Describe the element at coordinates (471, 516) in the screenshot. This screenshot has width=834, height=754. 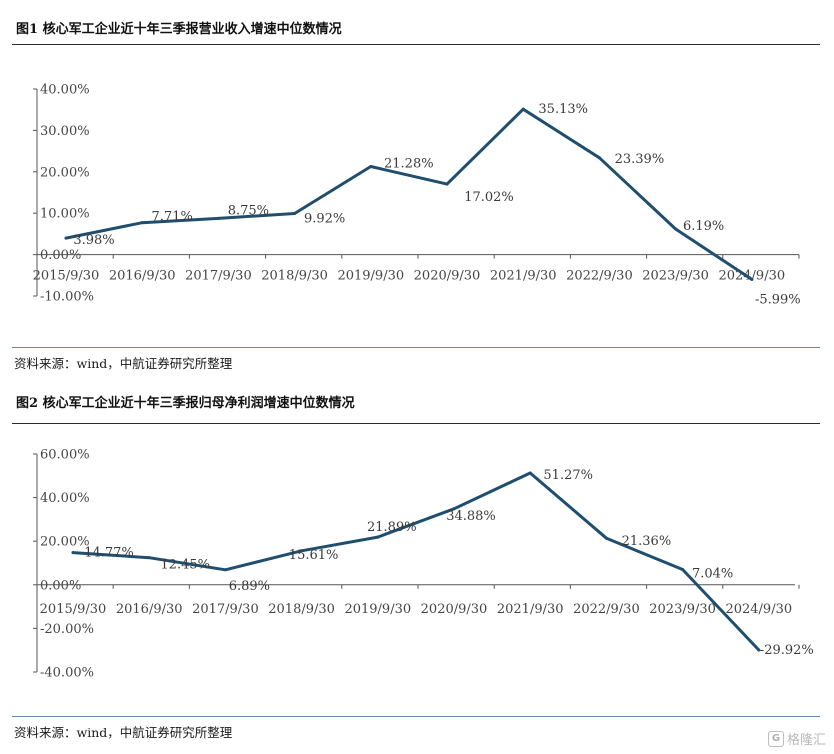
I see `data-label: 34.88%` at that location.